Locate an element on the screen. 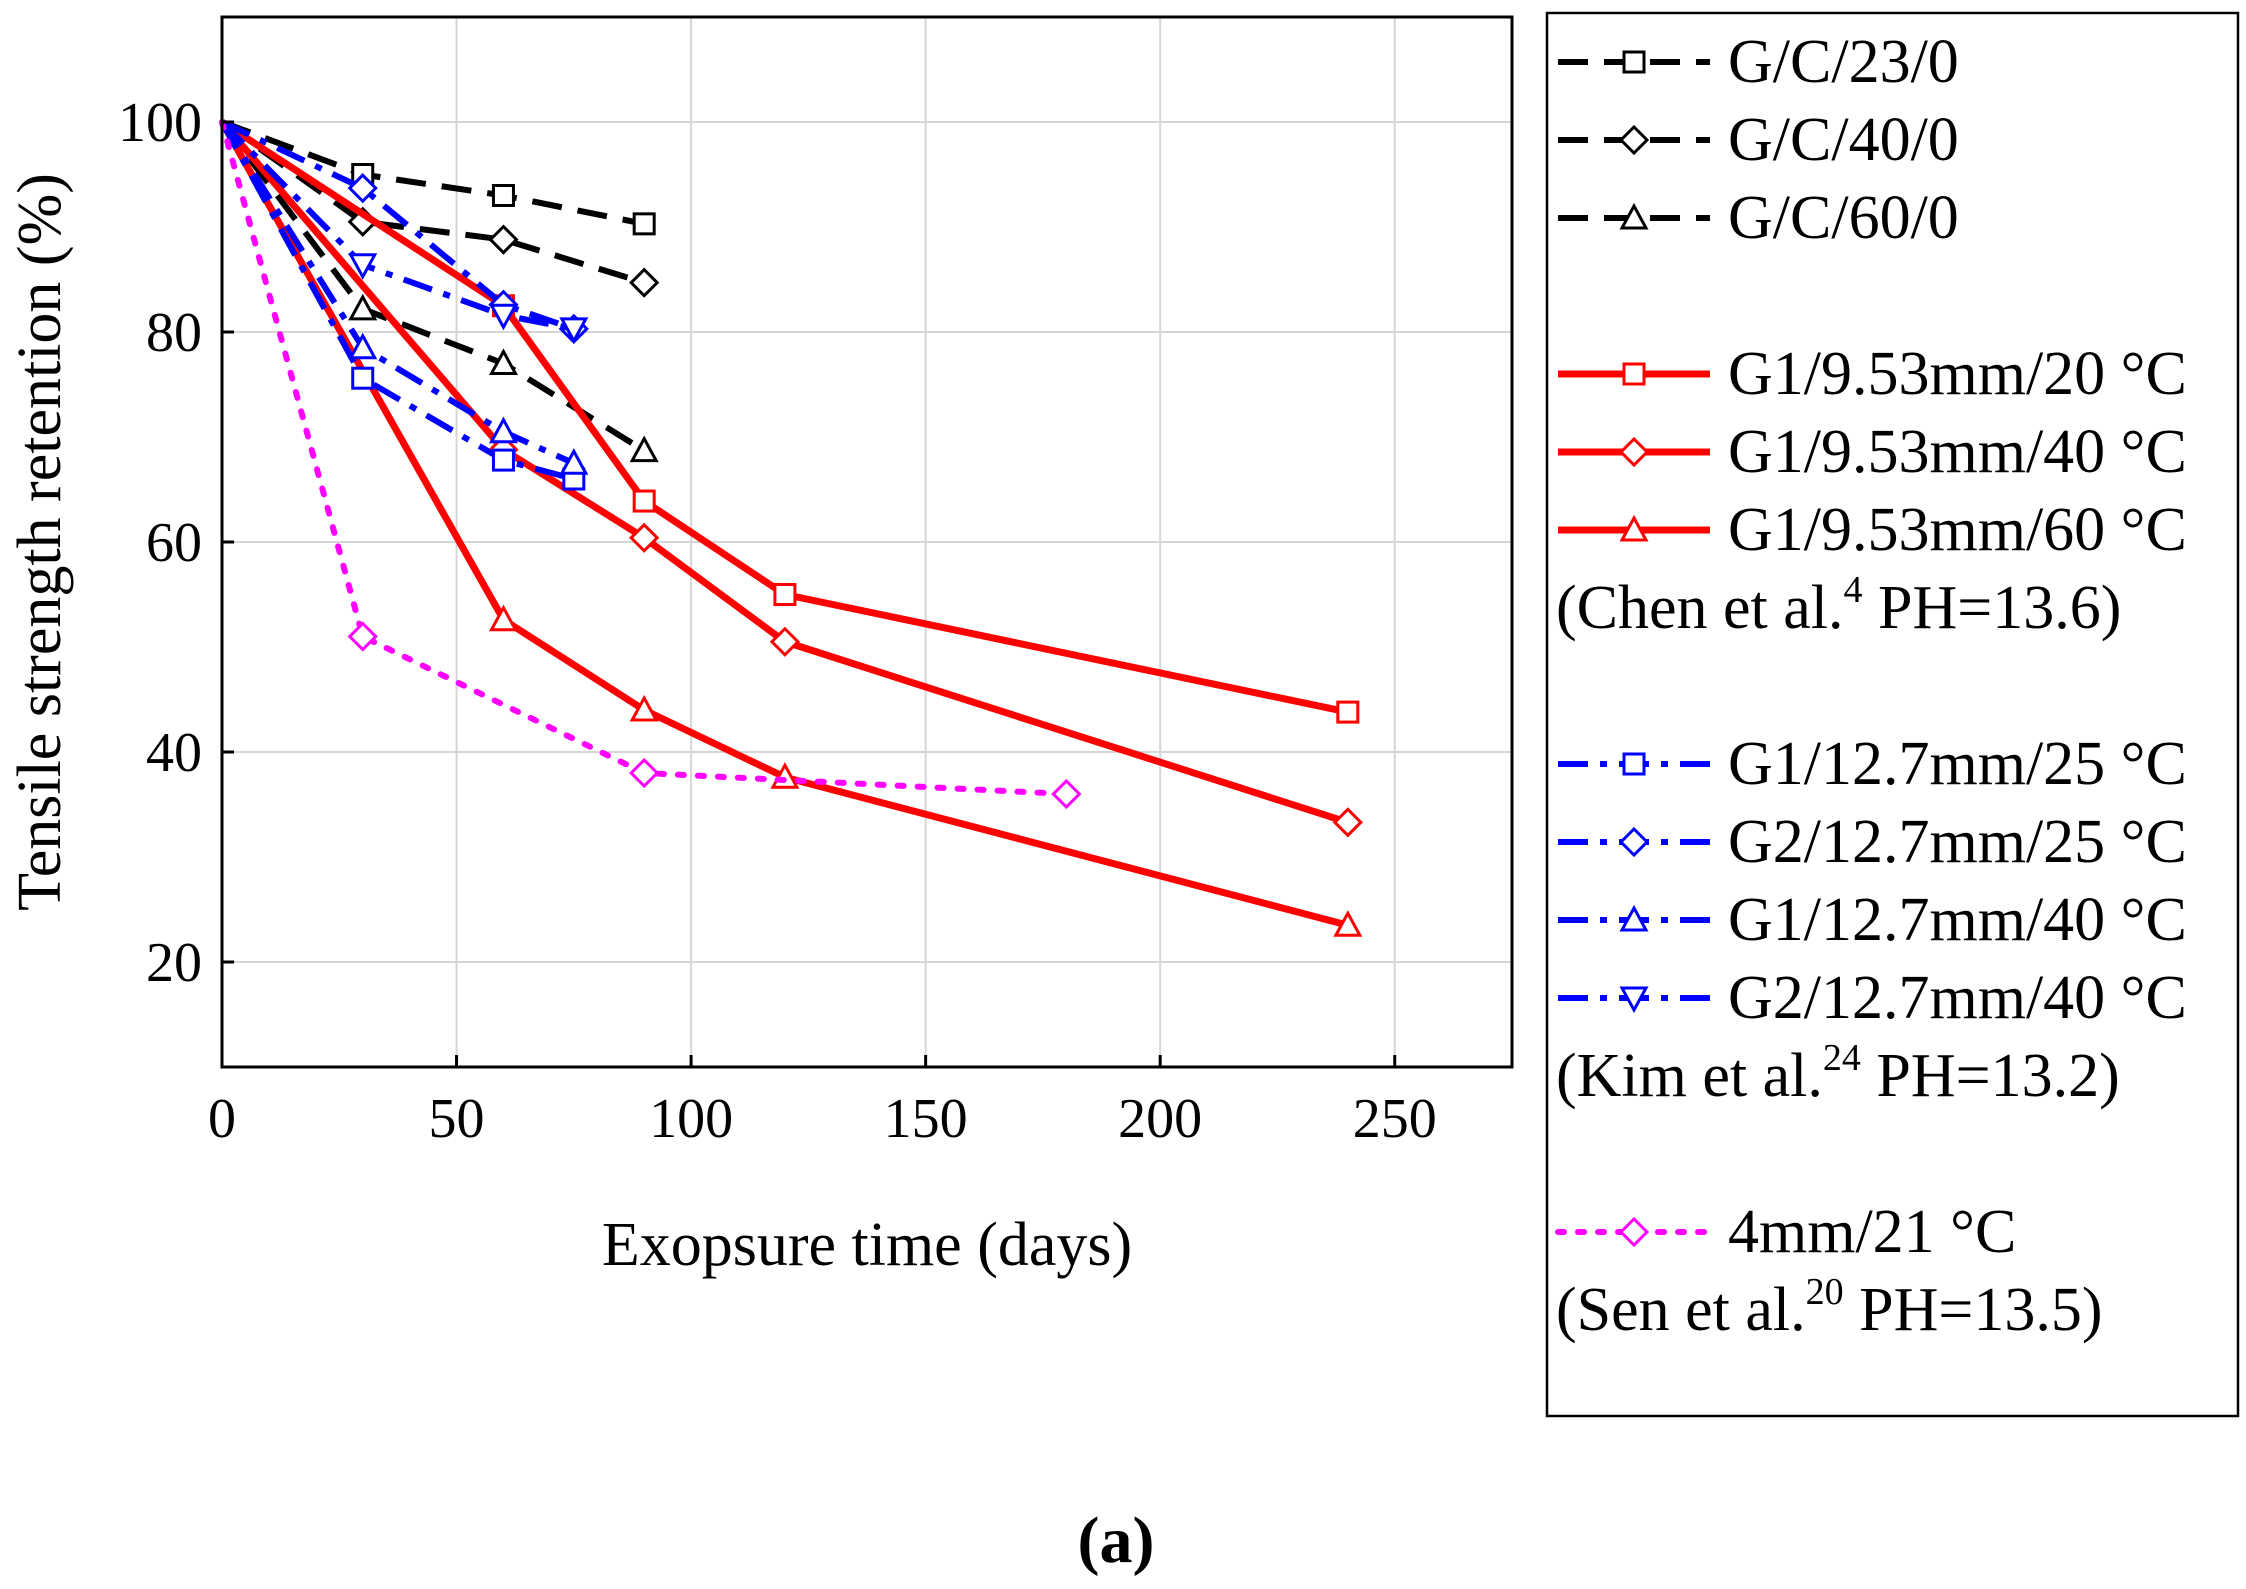  legend-note: (Sen et al.20 PH=13.5) is located at coordinates (1829, 1307).